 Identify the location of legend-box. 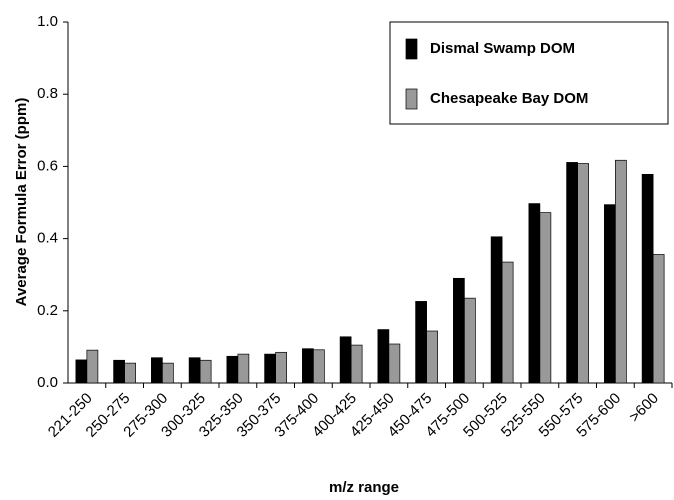
(529, 73).